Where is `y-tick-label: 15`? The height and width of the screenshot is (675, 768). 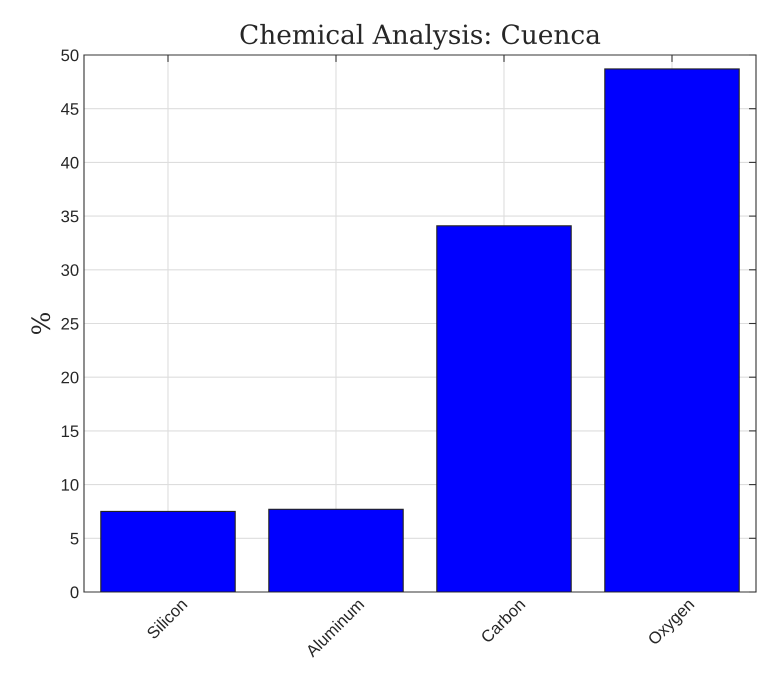 y-tick-label: 15 is located at coordinates (70, 431).